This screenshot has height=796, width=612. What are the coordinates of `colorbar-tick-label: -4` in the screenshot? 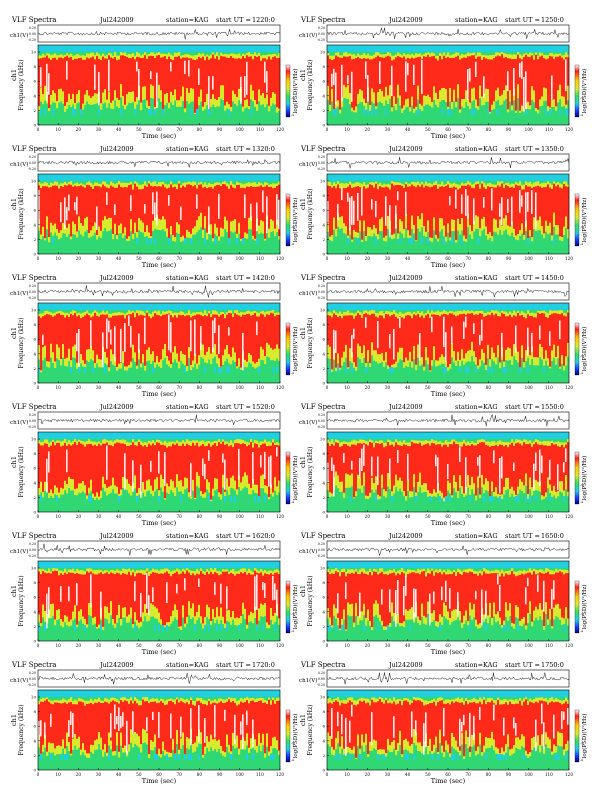 It's located at (292, 631).